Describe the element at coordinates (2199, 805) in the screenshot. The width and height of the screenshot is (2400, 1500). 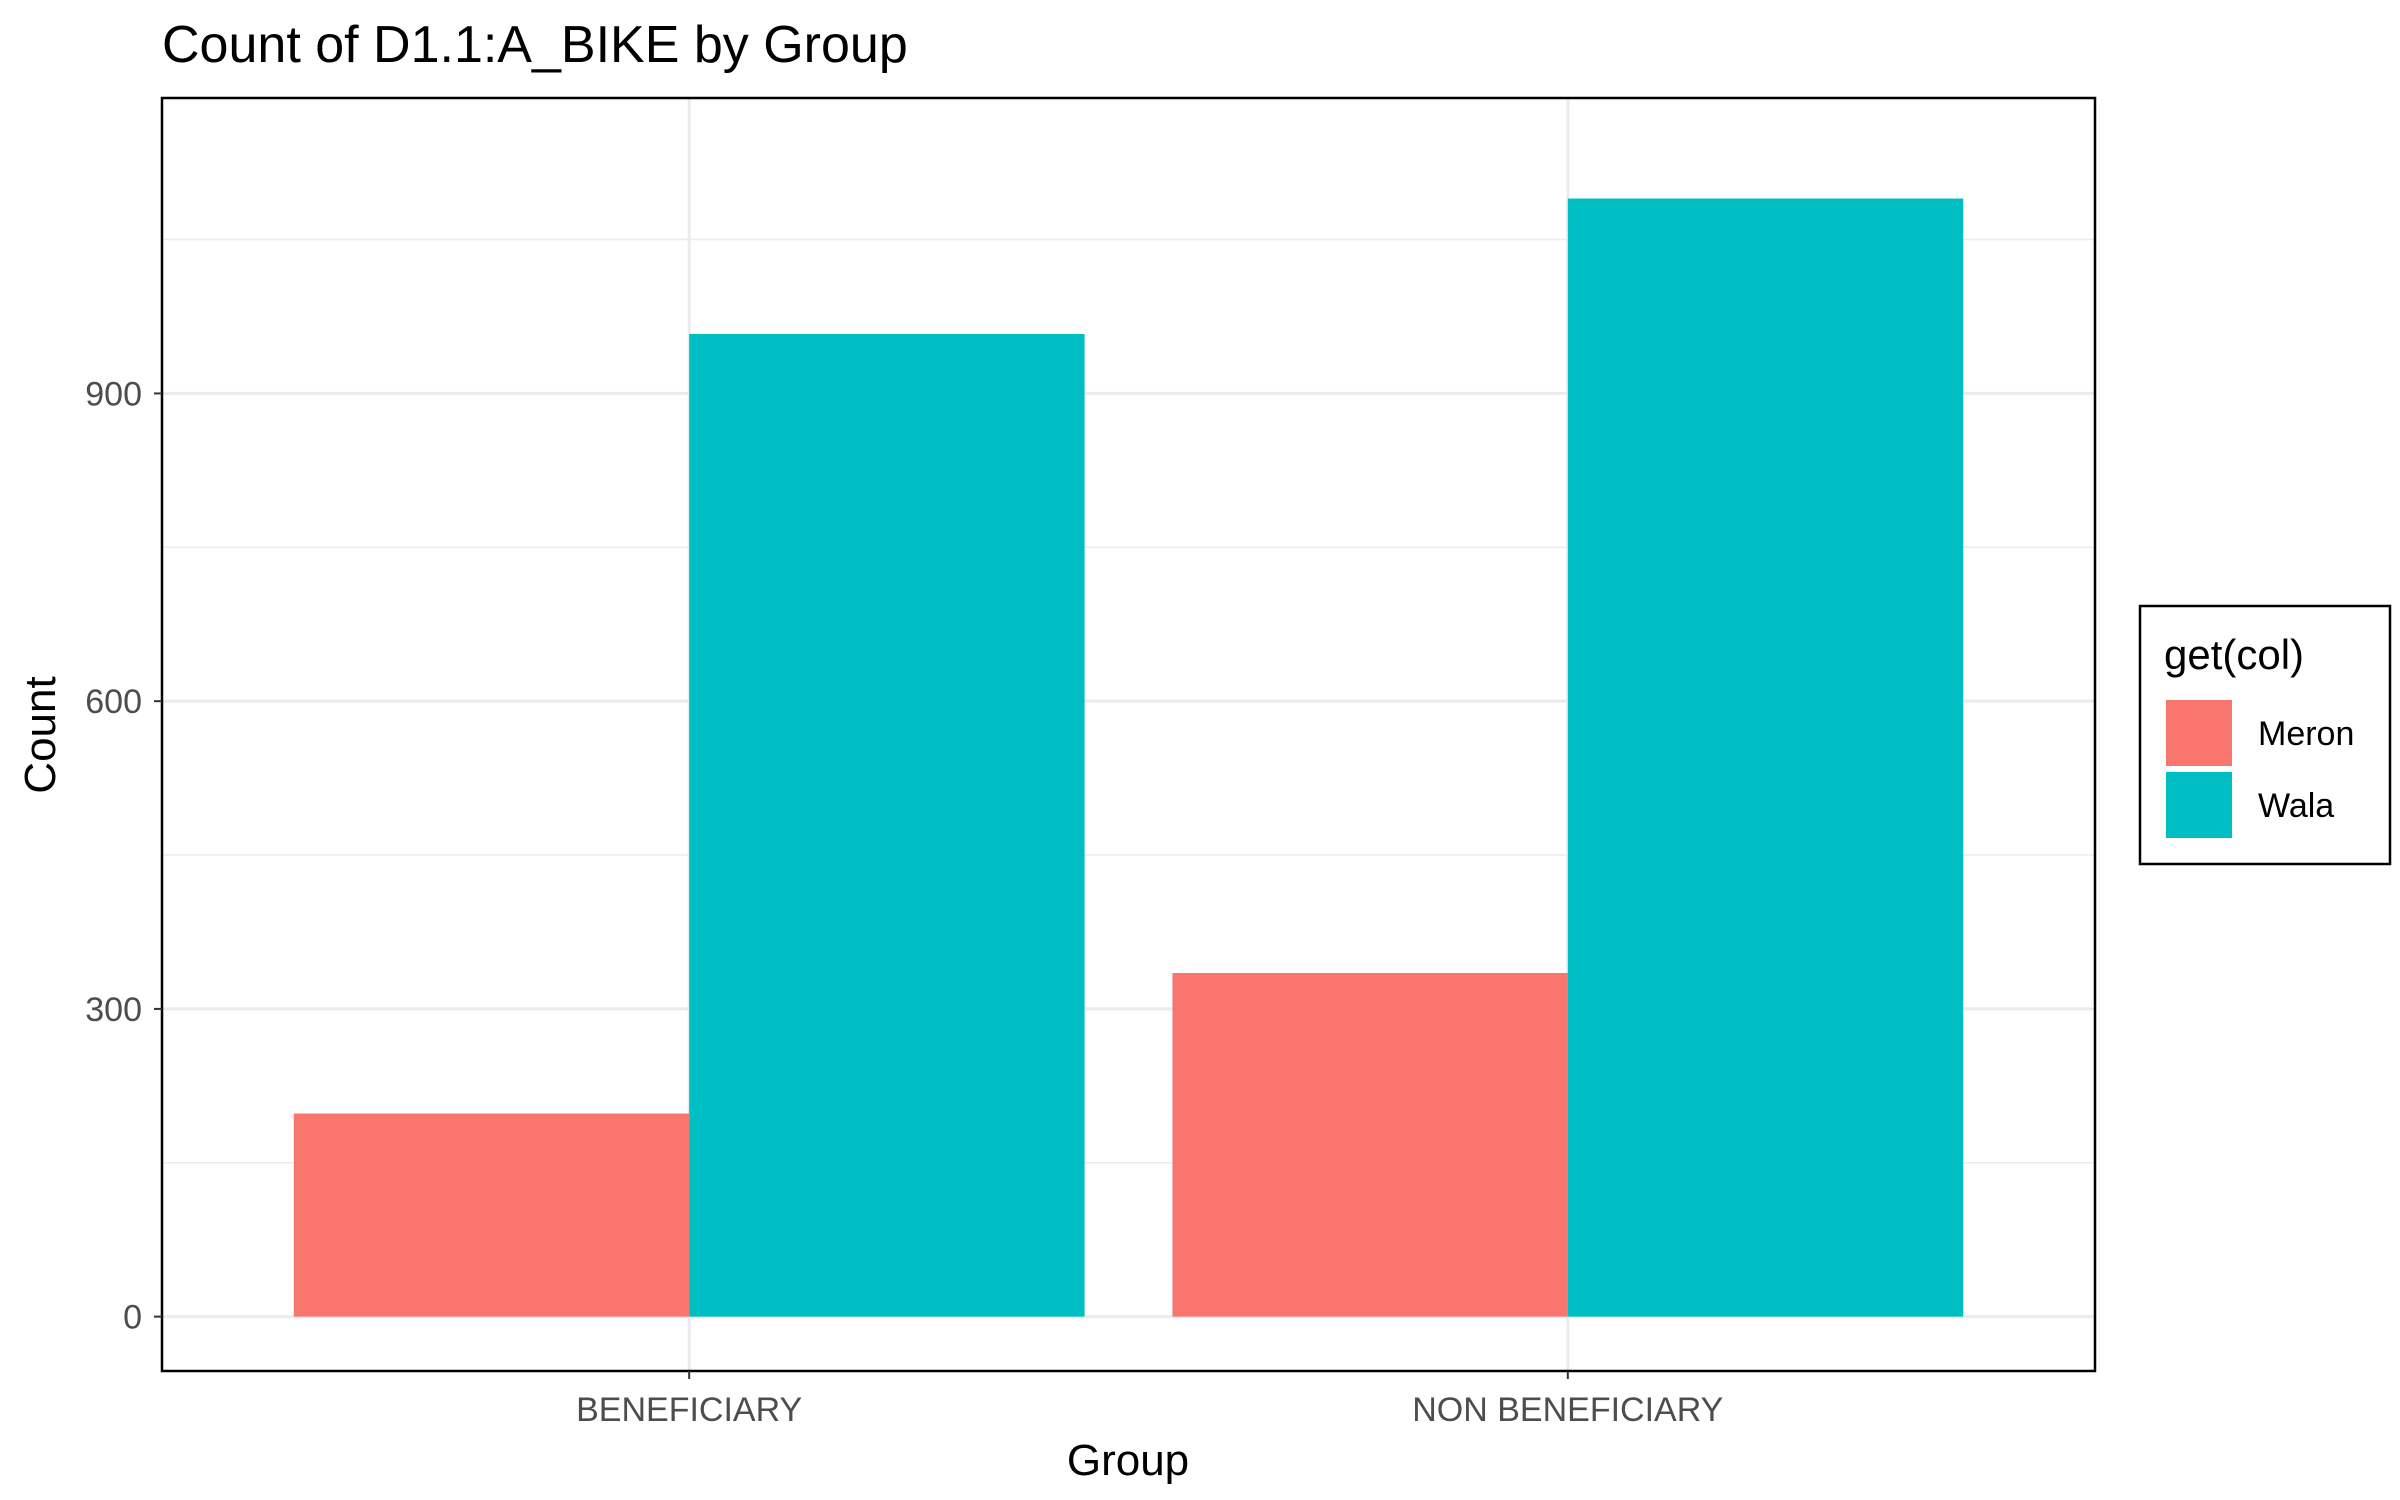
I see `legend-swatch-wala` at that location.